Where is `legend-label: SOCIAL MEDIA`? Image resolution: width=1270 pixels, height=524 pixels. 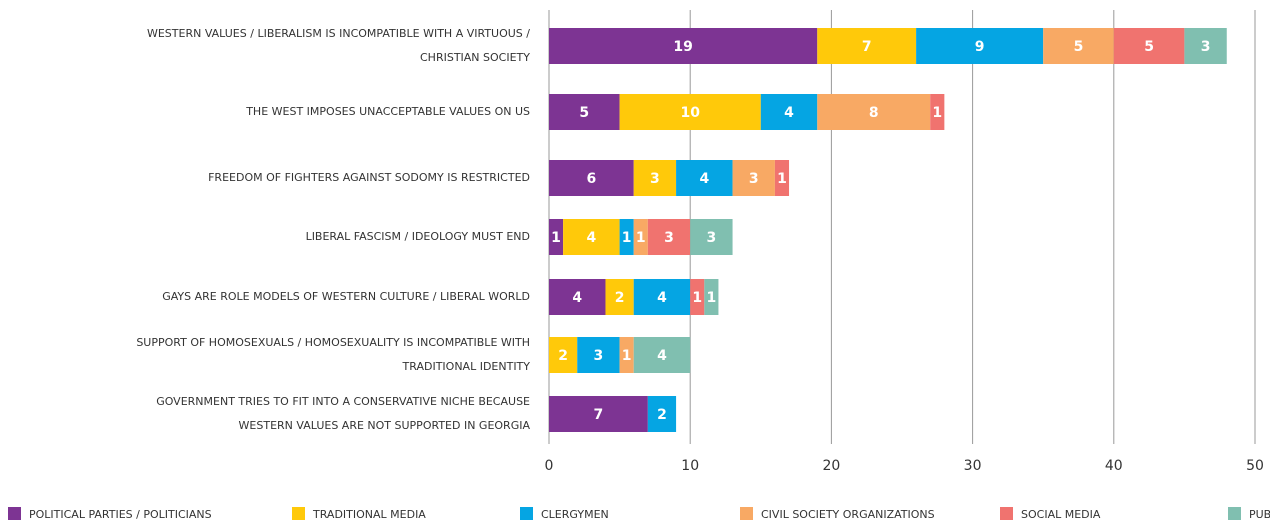
legend-label: SOCIAL MEDIA is located at coordinates (1061, 514).